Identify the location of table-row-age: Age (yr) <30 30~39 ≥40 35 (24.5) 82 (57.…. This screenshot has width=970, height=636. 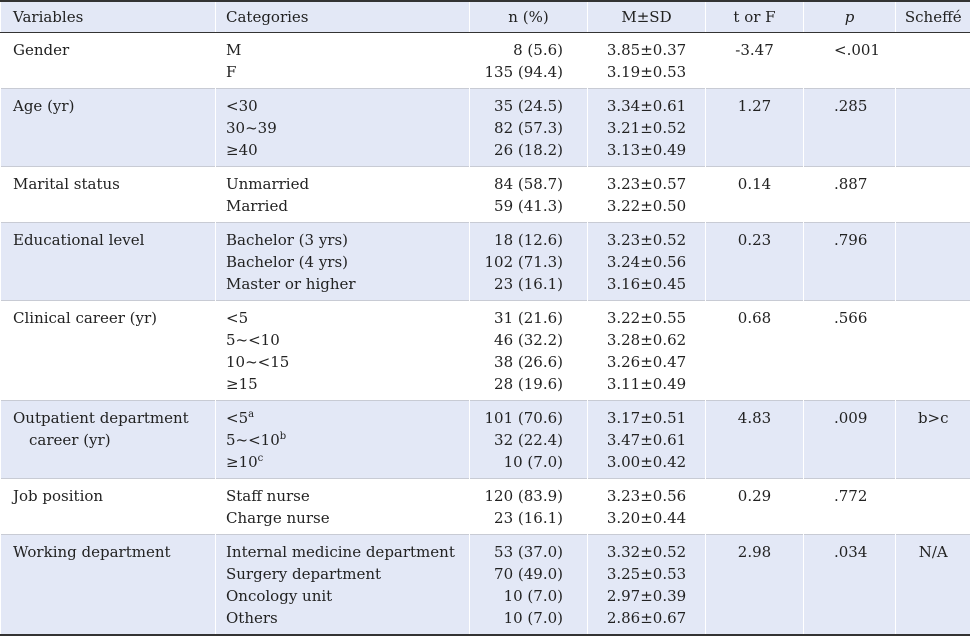
(485, 128).